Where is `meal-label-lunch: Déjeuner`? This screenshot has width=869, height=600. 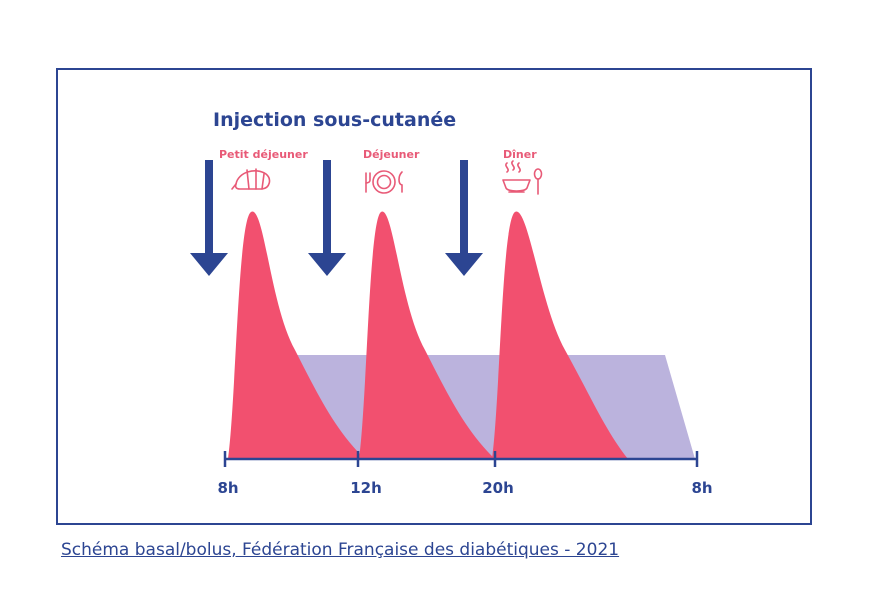
meal-label-lunch: Déjeuner is located at coordinates (391, 154).